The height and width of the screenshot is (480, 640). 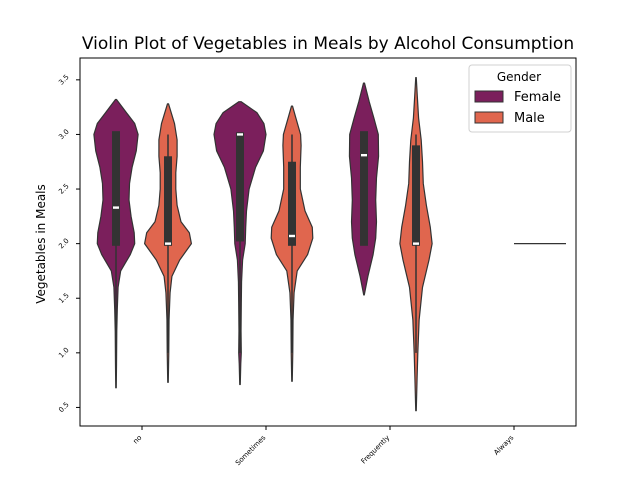 I want to click on y-tick-label: 0.5, so click(x=64, y=408).